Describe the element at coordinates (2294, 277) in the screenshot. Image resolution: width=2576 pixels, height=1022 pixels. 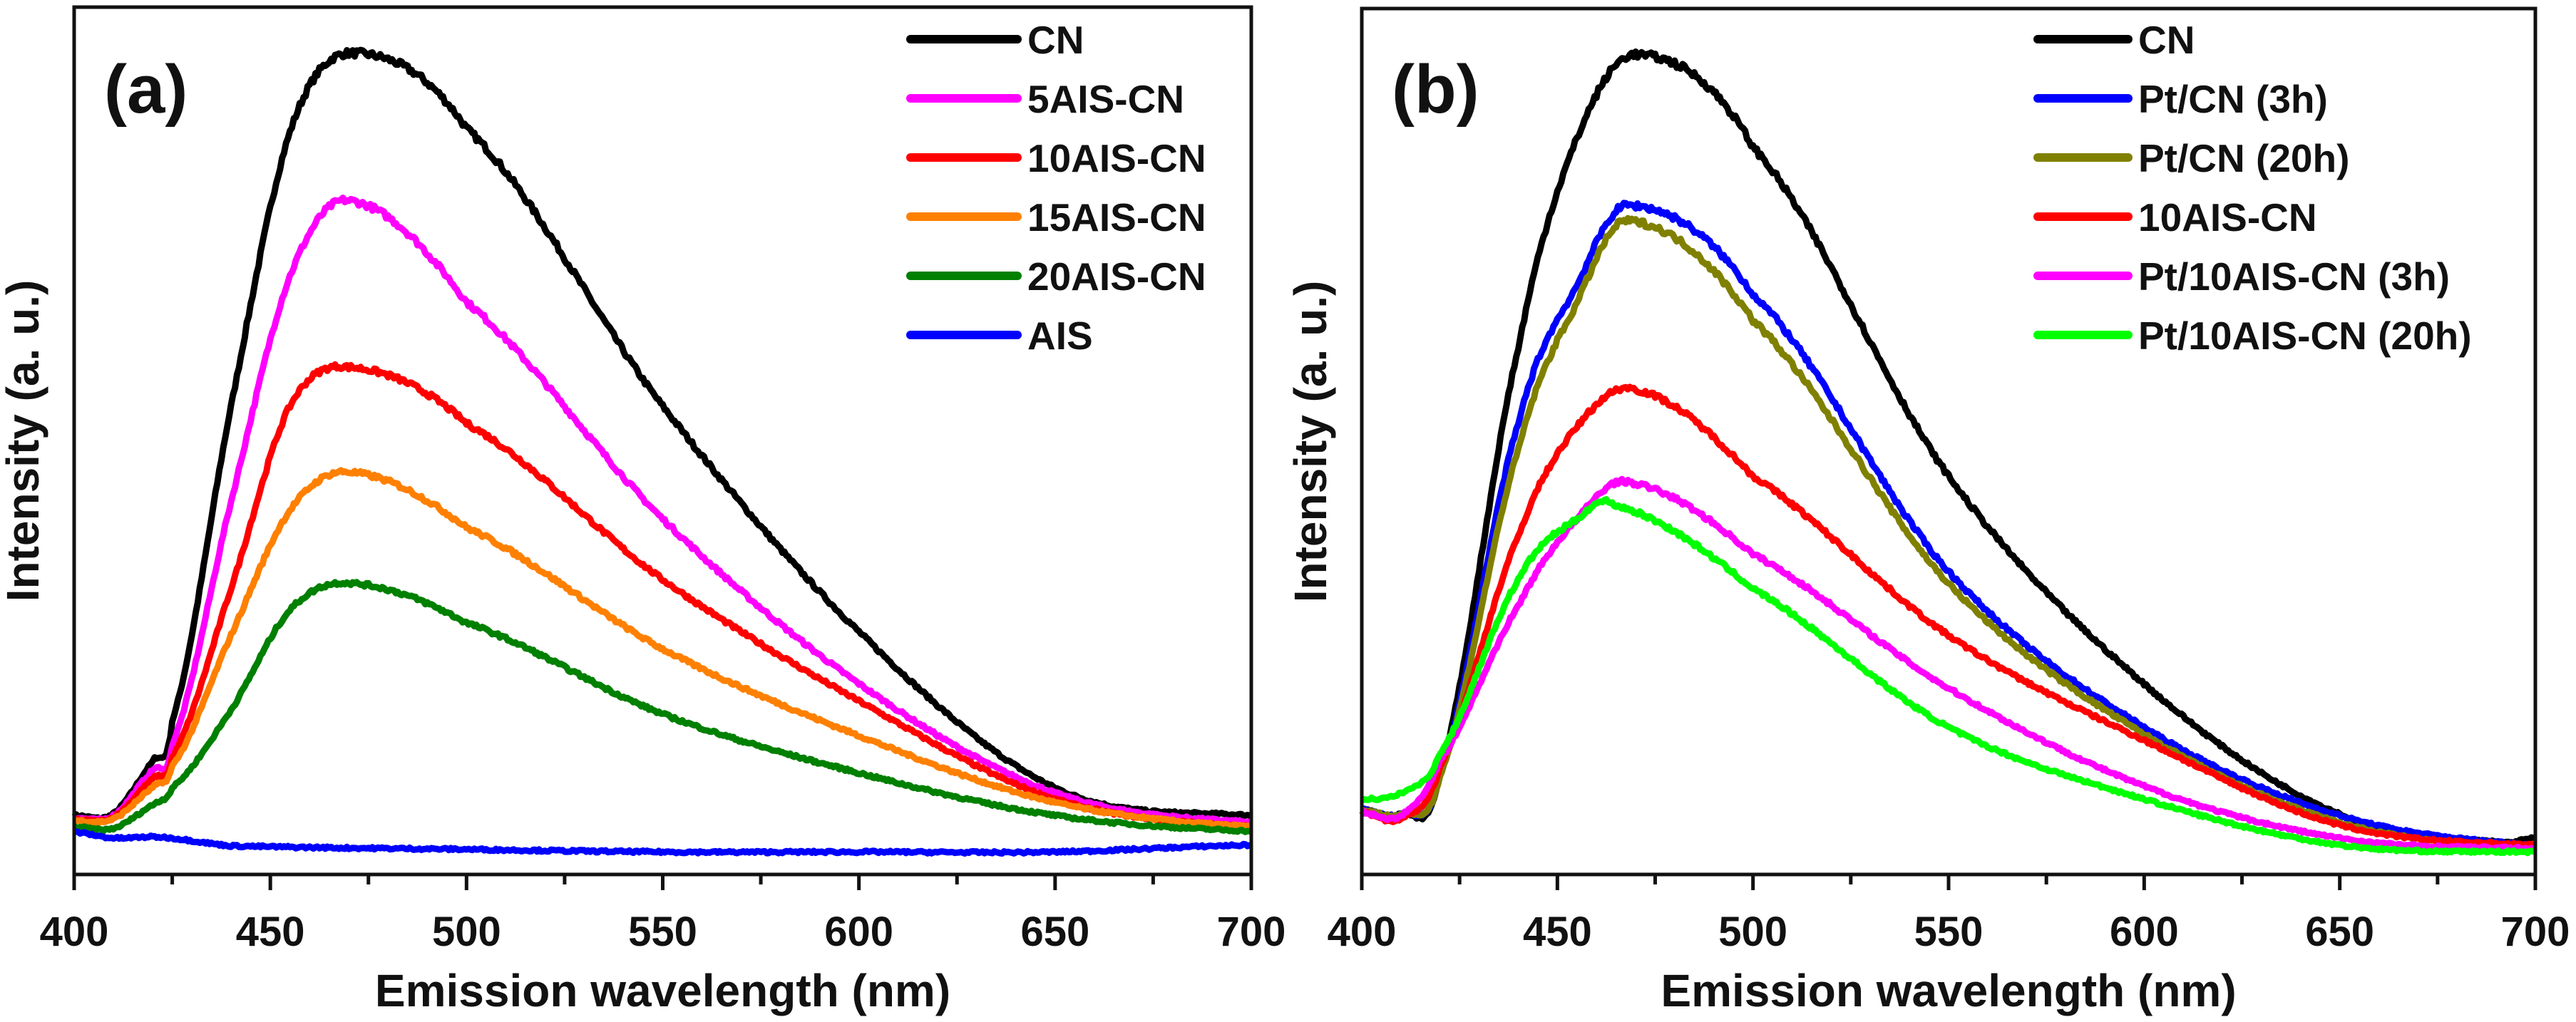
I see `legend-label-4: Pt/10AIS-CN (3h)` at that location.